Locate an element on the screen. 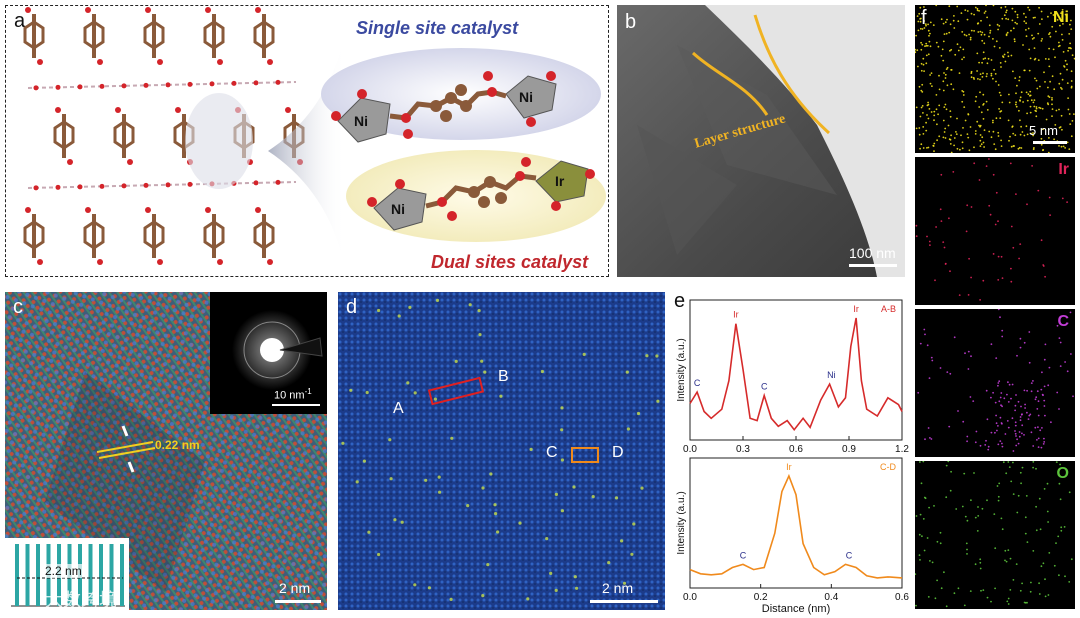  series-tag: A-B is located at coordinates (888, 309).